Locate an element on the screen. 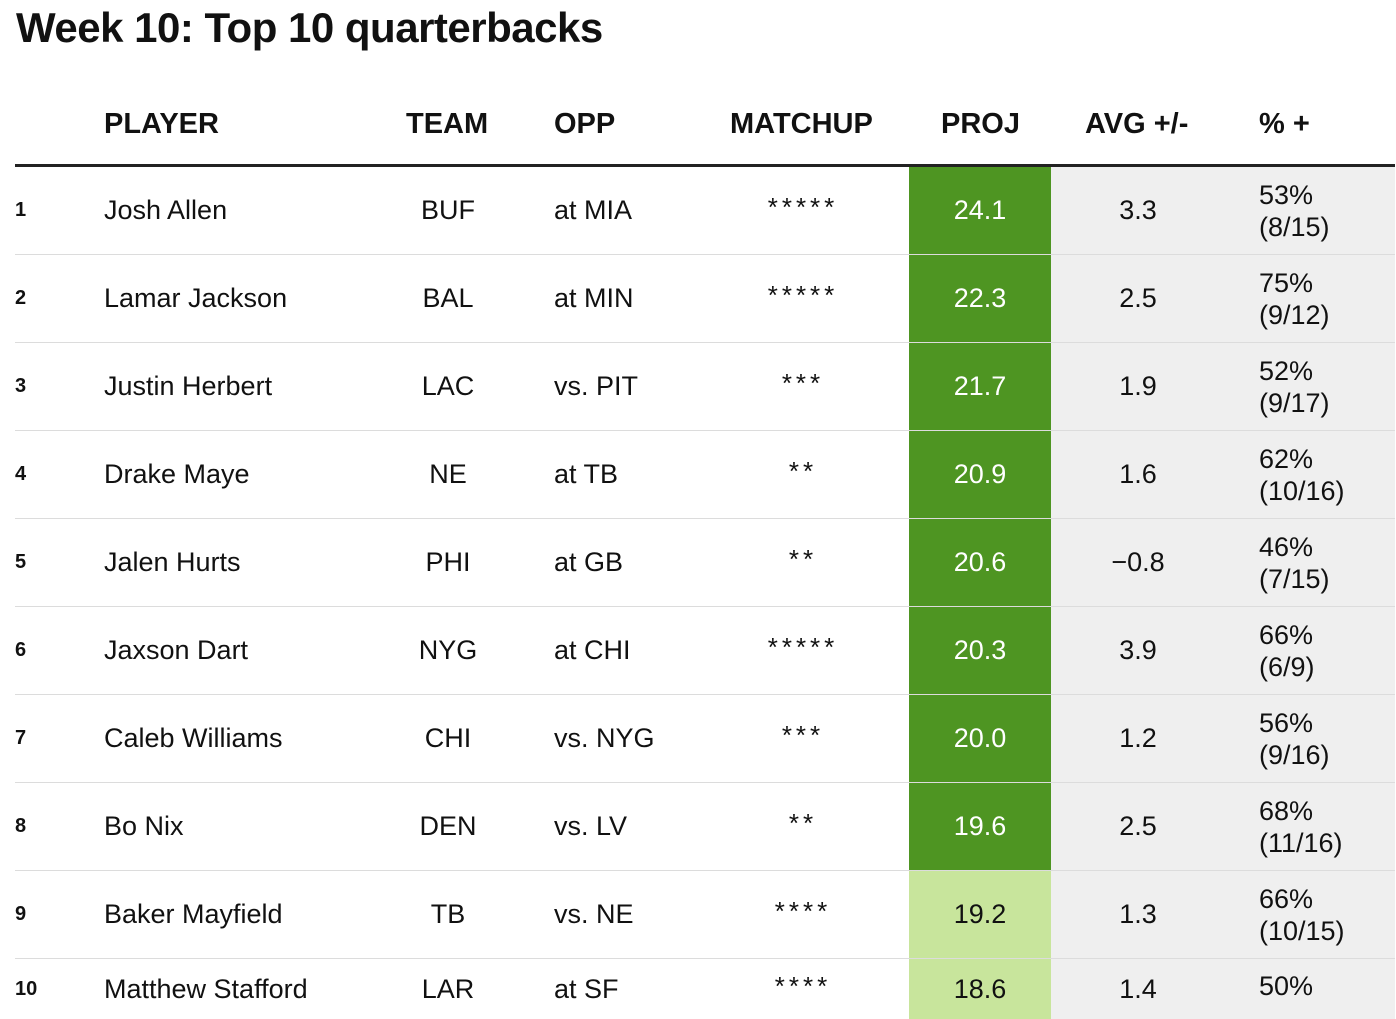 The height and width of the screenshot is (1019, 1396). projection-cell: 19.6 is located at coordinates (980, 826).